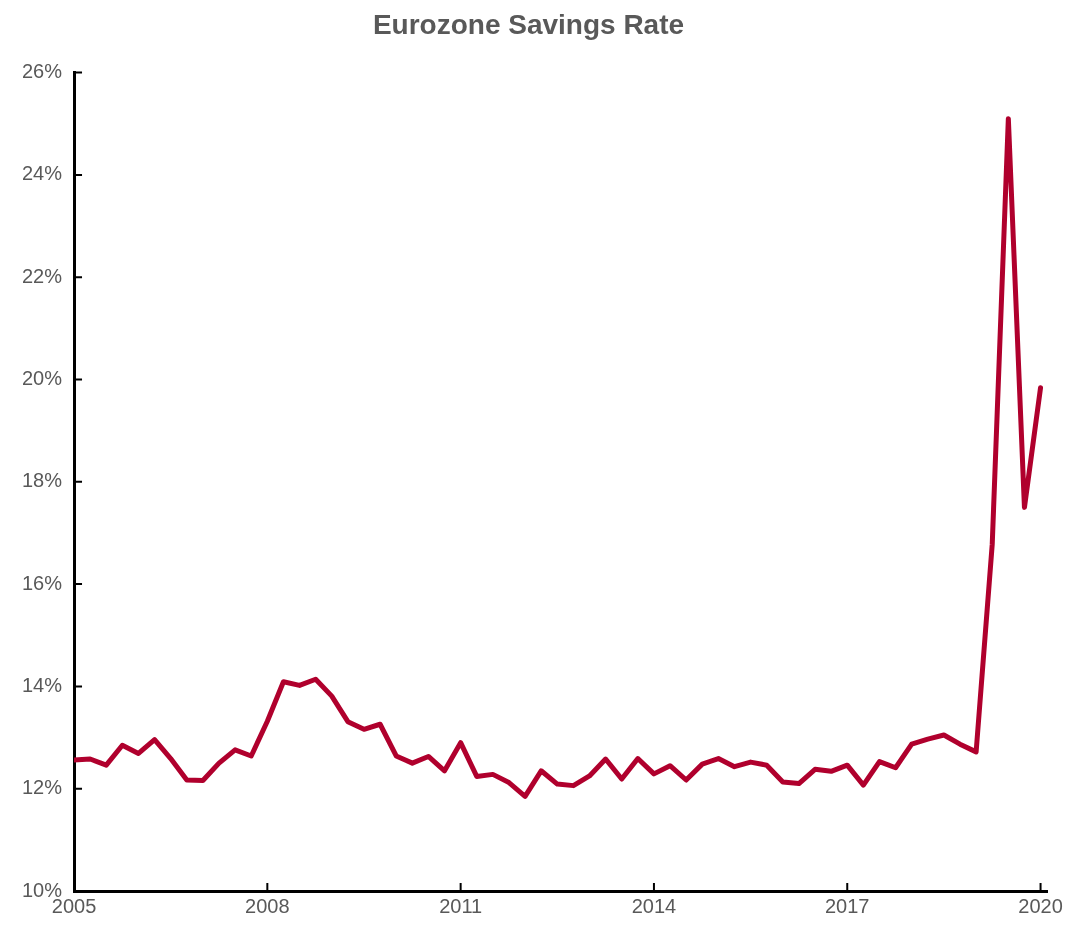 Image resolution: width=1077 pixels, height=933 pixels. Describe the element at coordinates (42, 378) in the screenshot. I see `y-tick-label: 20%` at that location.